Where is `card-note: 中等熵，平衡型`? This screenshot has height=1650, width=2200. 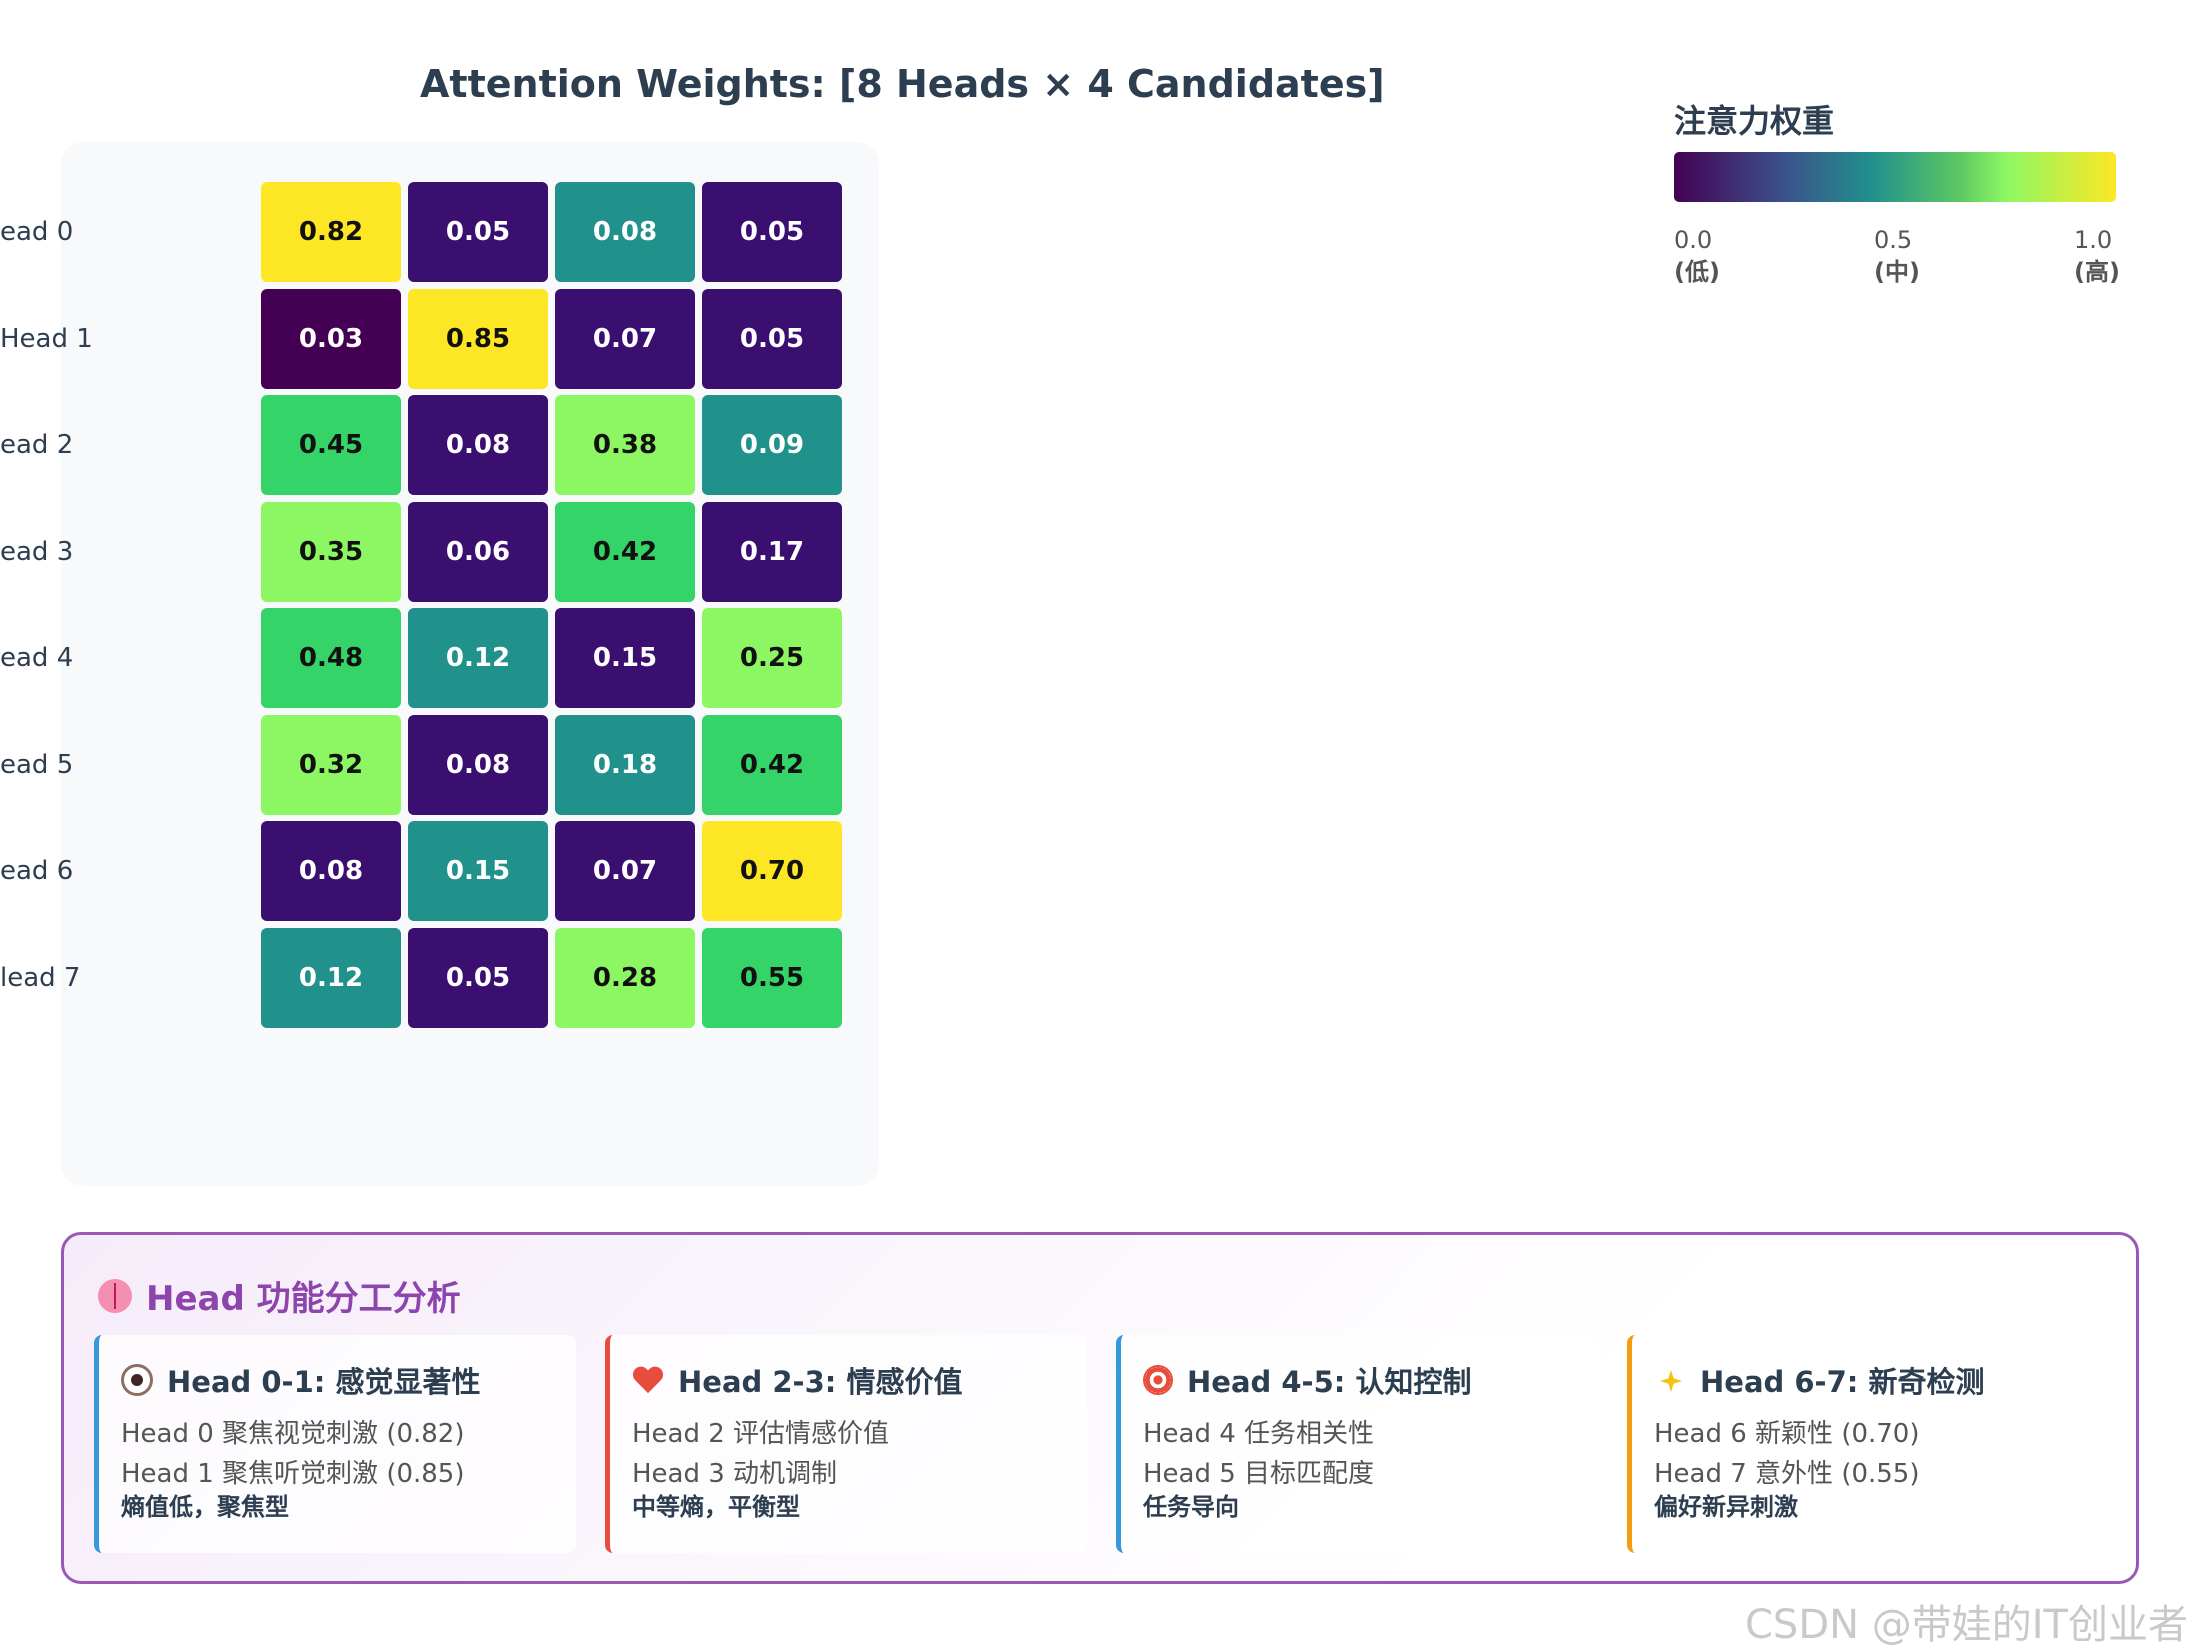
card-note: 中等熵，平衡型 is located at coordinates (716, 1507).